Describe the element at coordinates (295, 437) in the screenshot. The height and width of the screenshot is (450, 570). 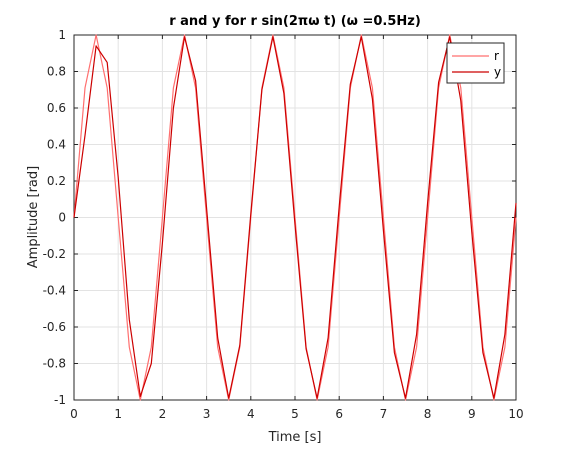
I see `x-axis-label: Time [s]` at that location.